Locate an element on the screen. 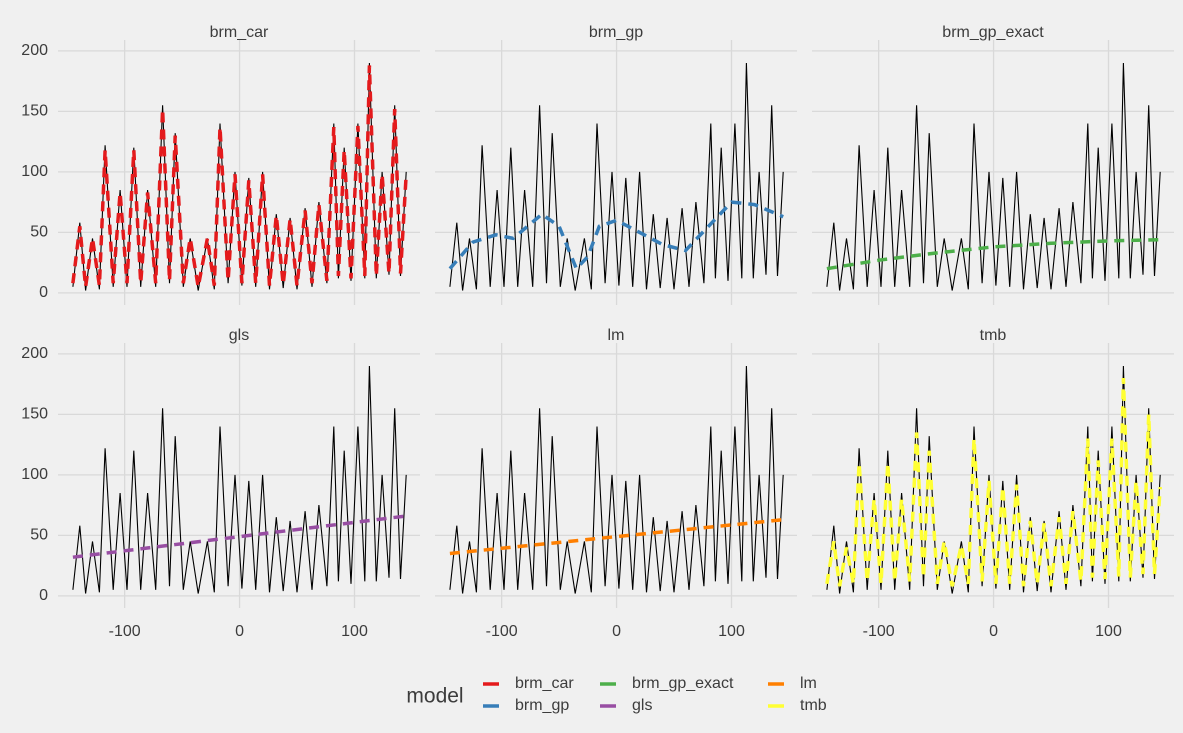 The width and height of the screenshot is (1183, 733). legend-title: model is located at coordinates (434, 696).